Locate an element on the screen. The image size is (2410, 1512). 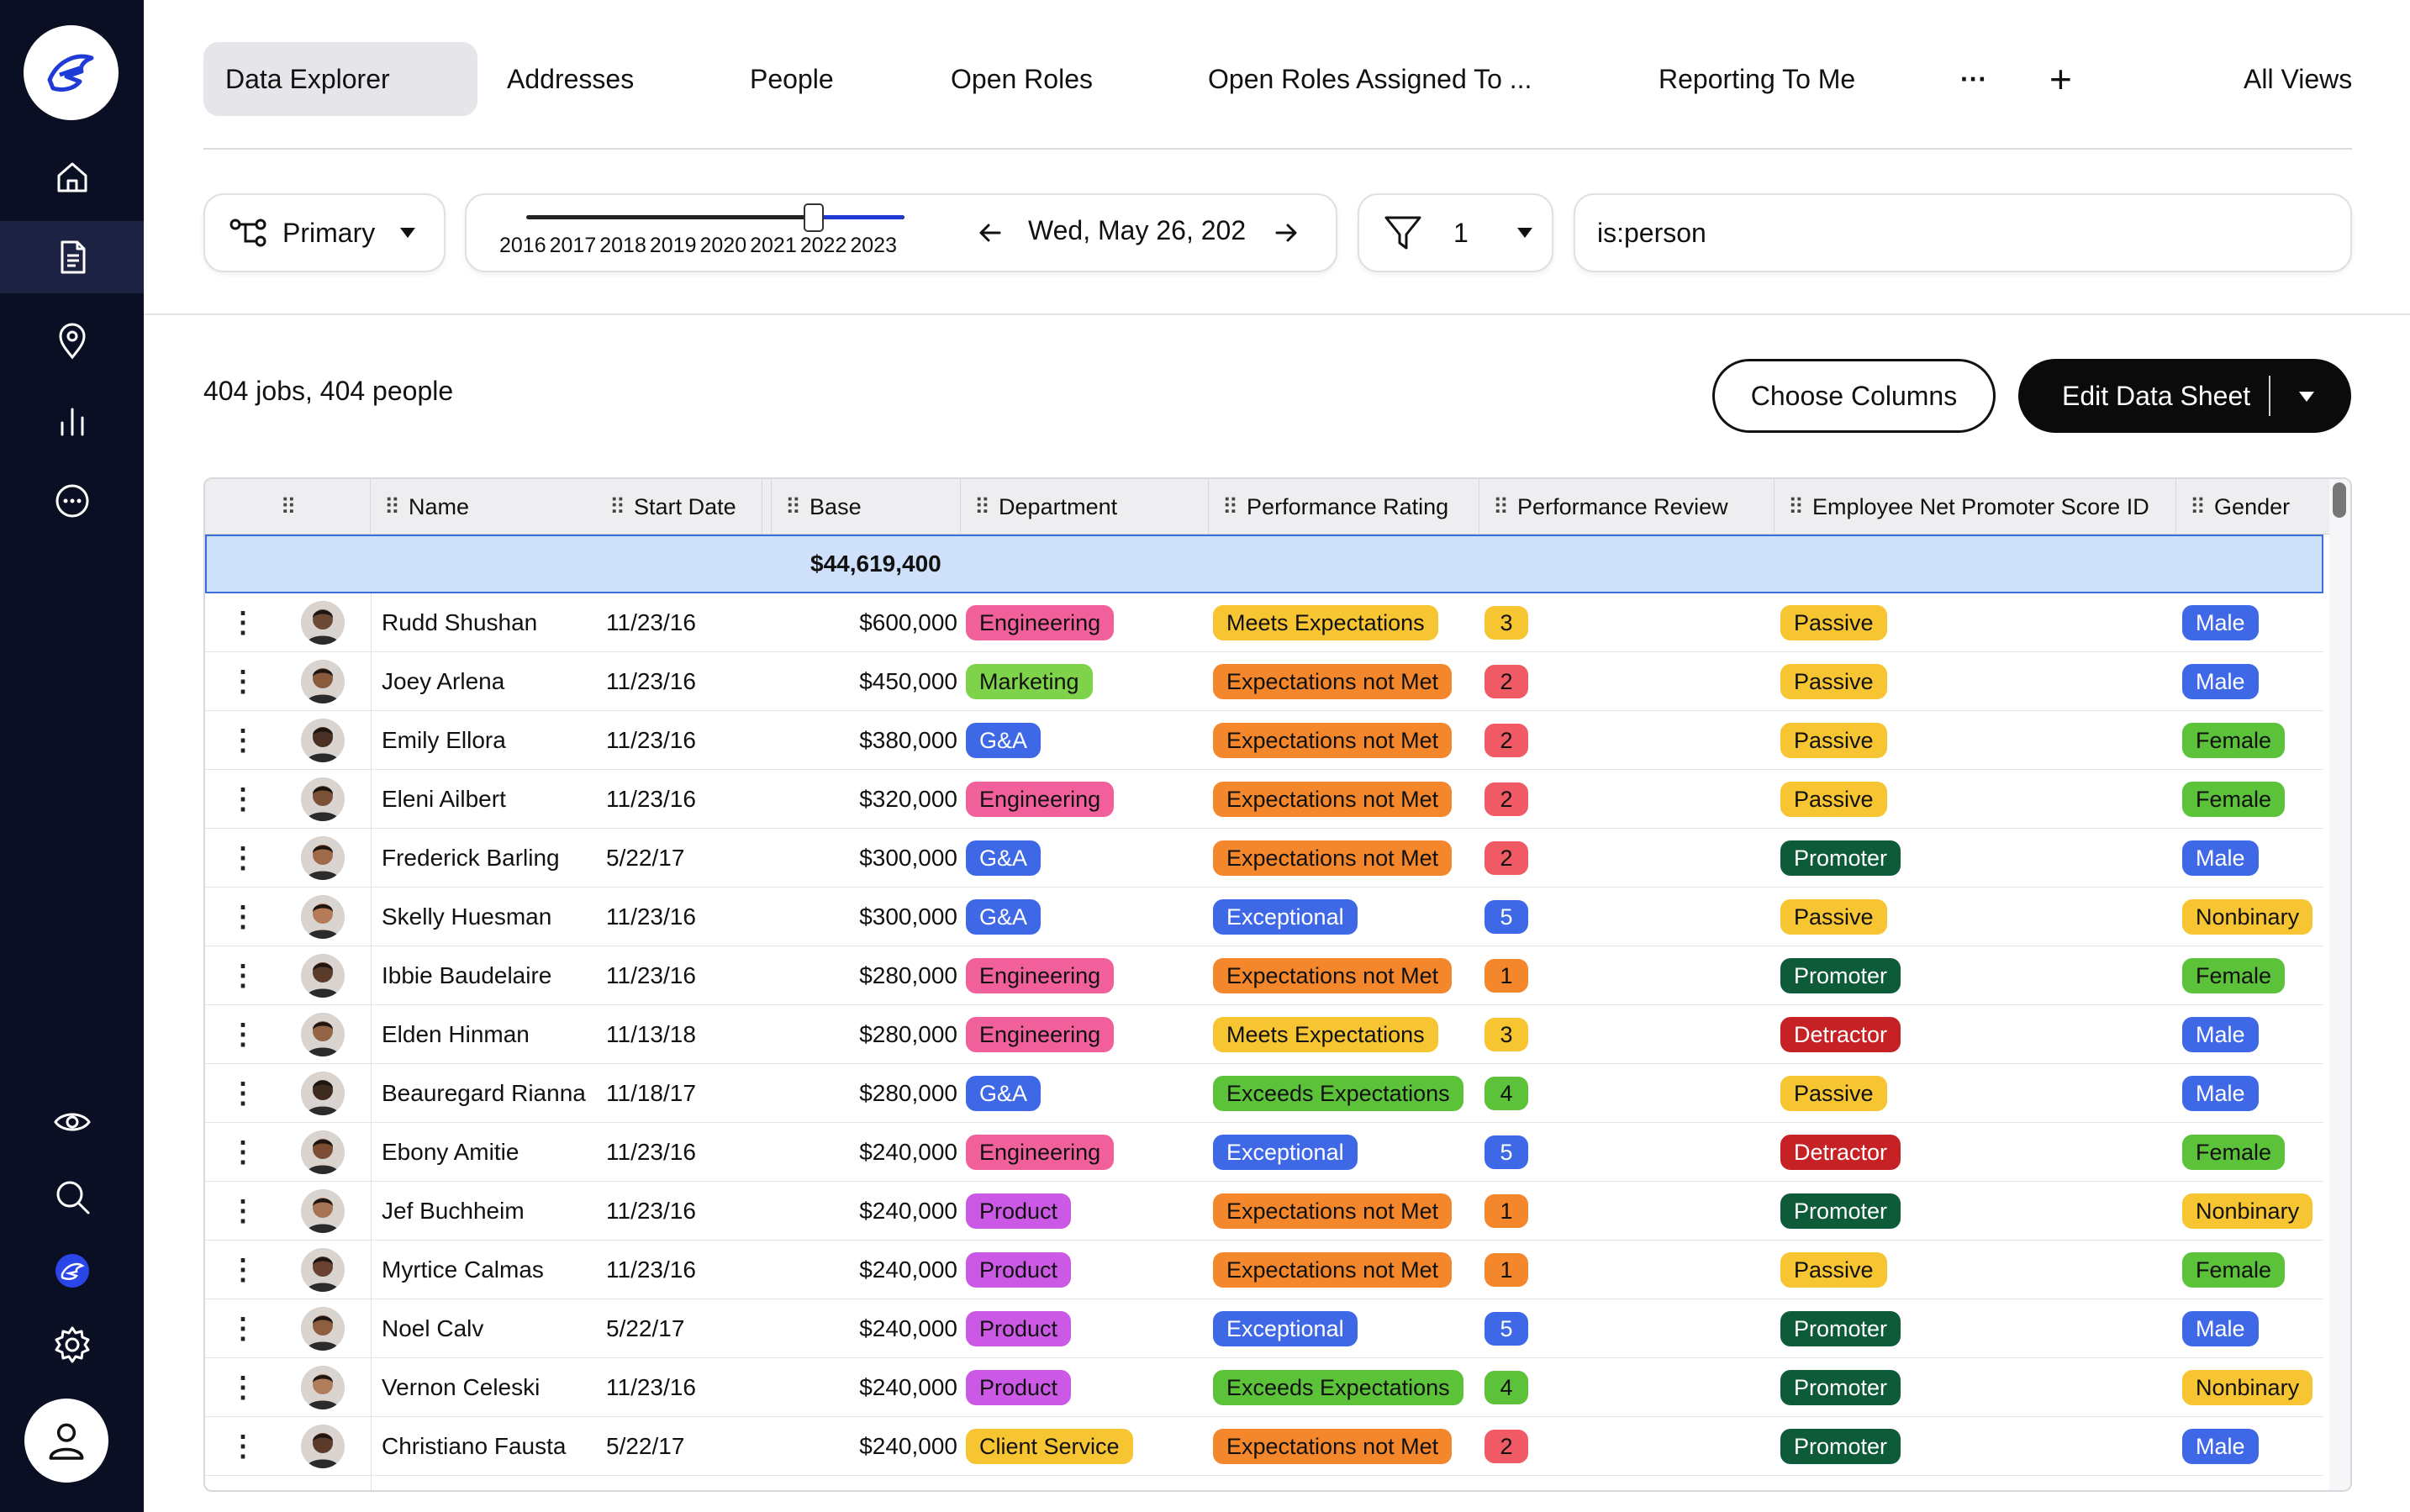
current-date: Wed, May 26, 202 is located at coordinates (1137, 230).